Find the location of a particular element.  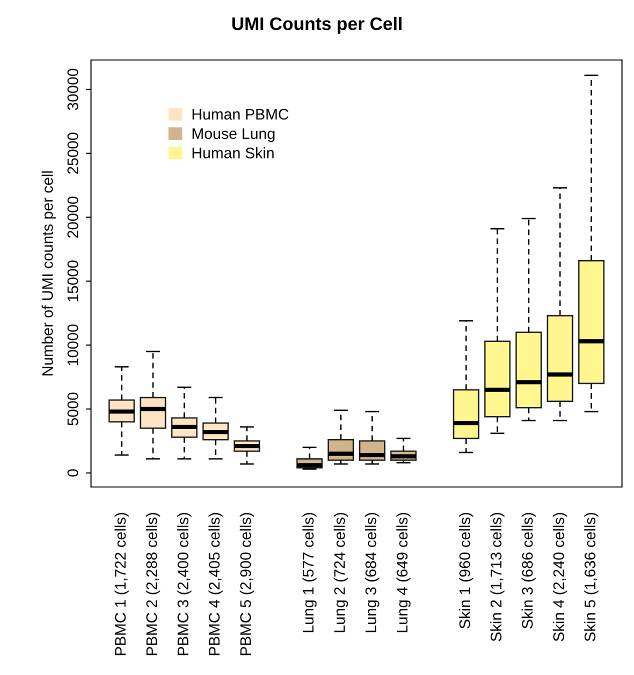

x-tick-label: Skin 2 (1,713 cells) is located at coordinates (497, 577).